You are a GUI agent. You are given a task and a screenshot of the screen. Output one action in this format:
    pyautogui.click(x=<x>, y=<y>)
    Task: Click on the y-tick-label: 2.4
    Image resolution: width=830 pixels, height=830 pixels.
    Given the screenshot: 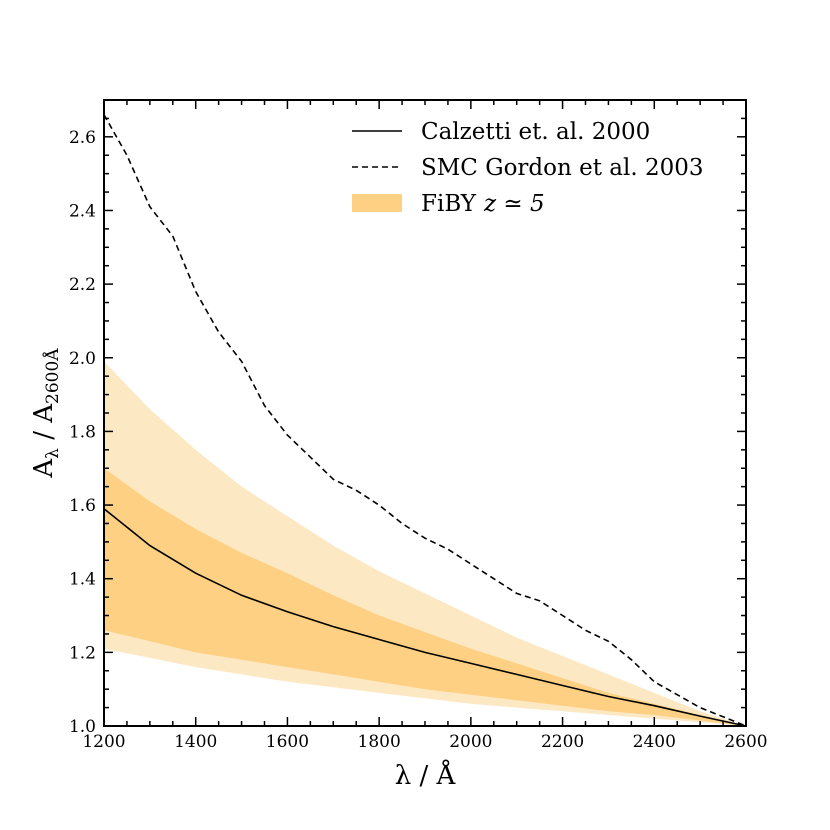 What is the action you would take?
    pyautogui.click(x=82, y=211)
    